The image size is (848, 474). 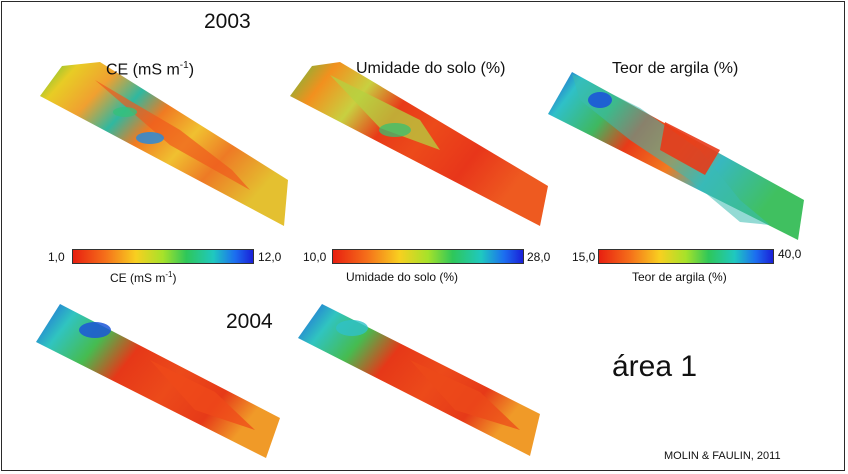 What do you see at coordinates (158, 381) in the screenshot?
I see `map-ce-2004` at bounding box center [158, 381].